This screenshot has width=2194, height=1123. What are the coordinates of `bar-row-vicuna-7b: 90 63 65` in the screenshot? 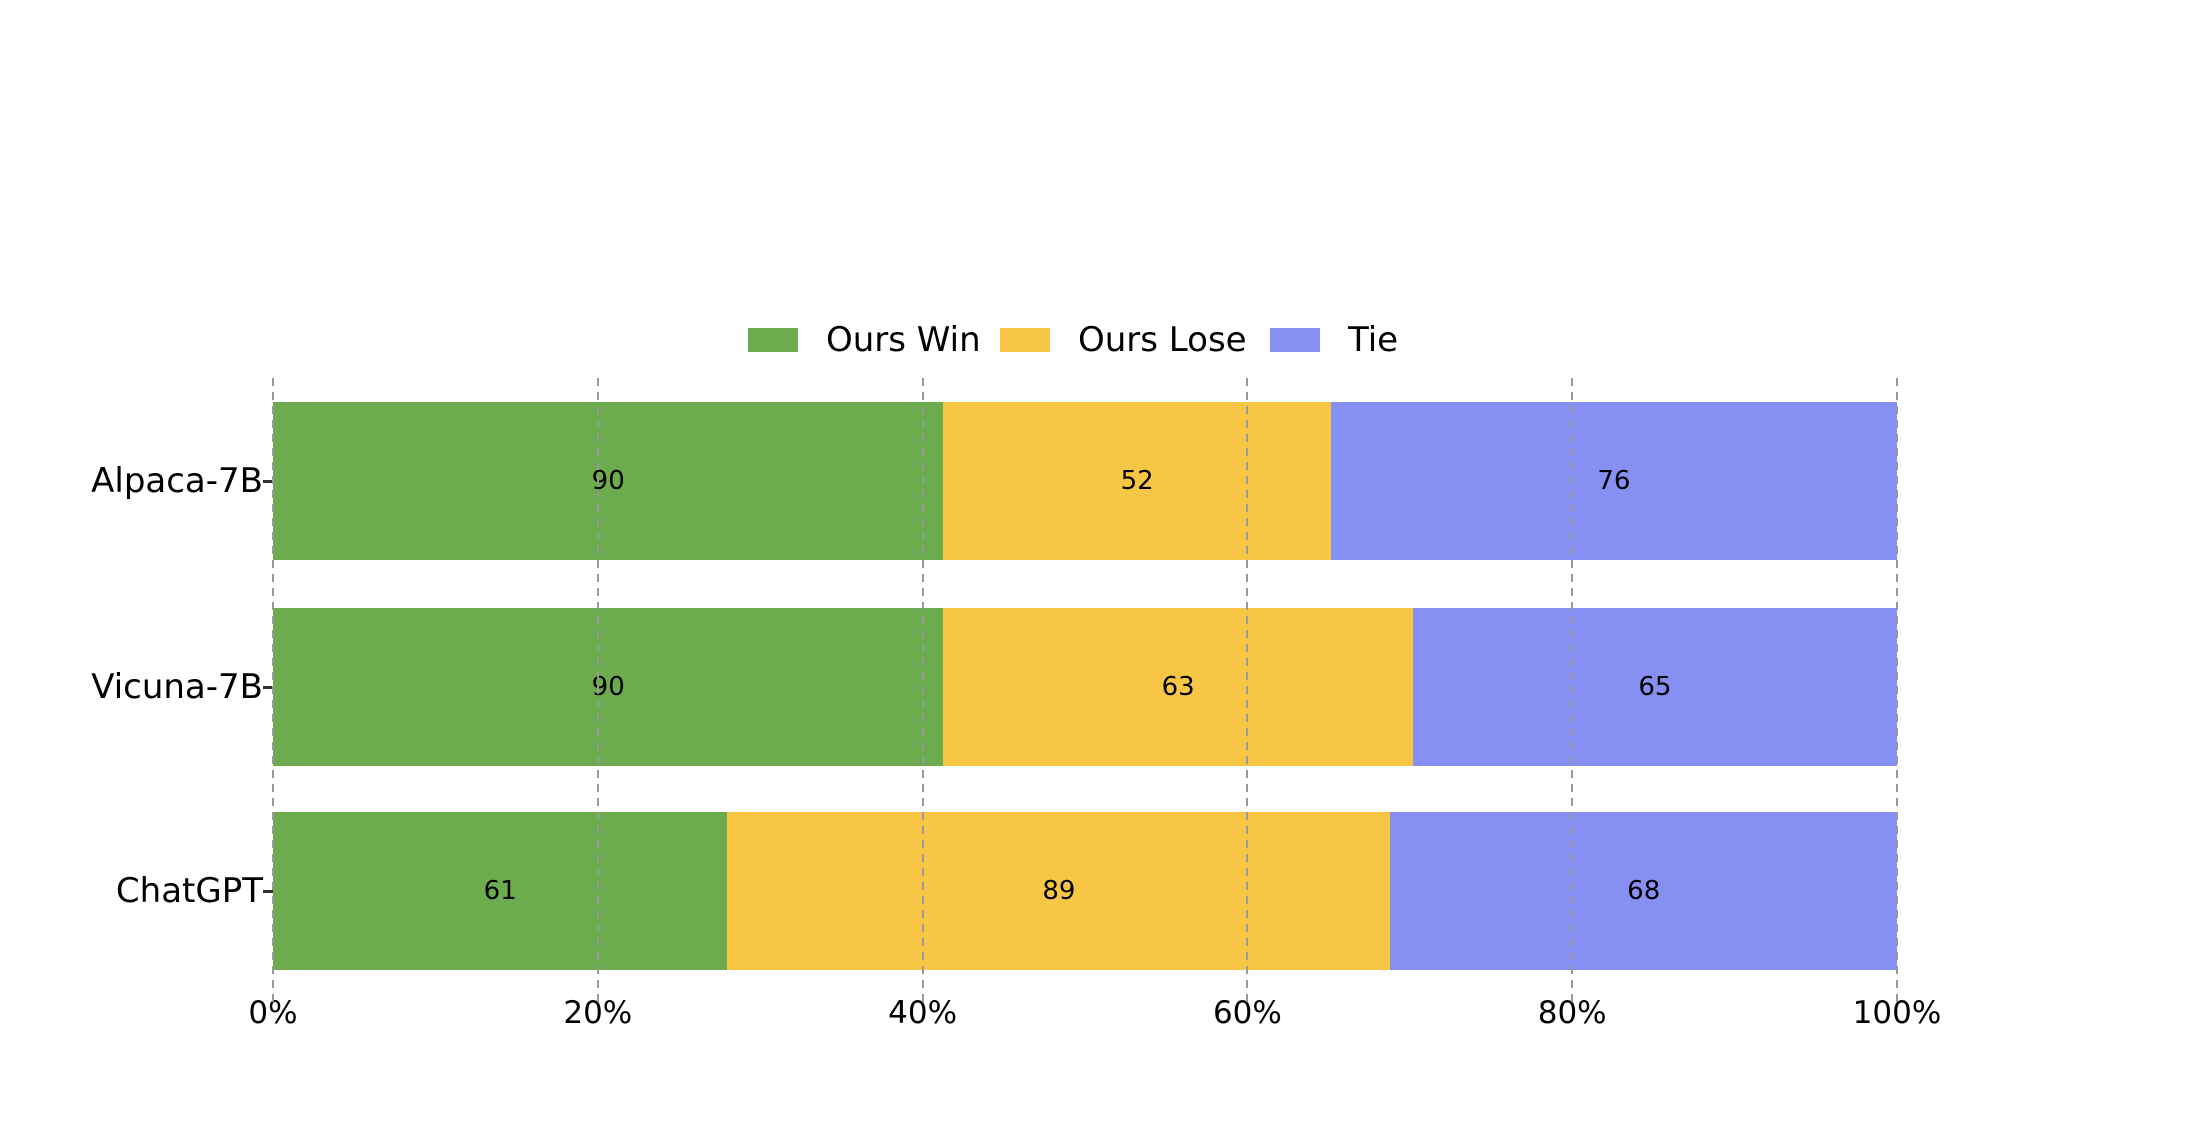 It's located at (1085, 687).